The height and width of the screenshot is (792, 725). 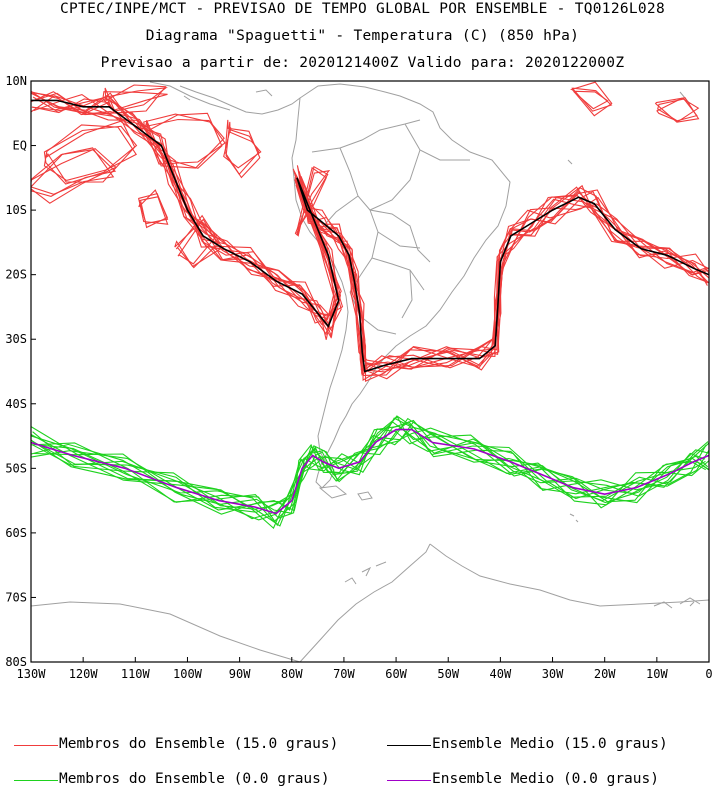 What do you see at coordinates (708, 674) in the screenshot?
I see `lon-tick-label: 0` at bounding box center [708, 674].